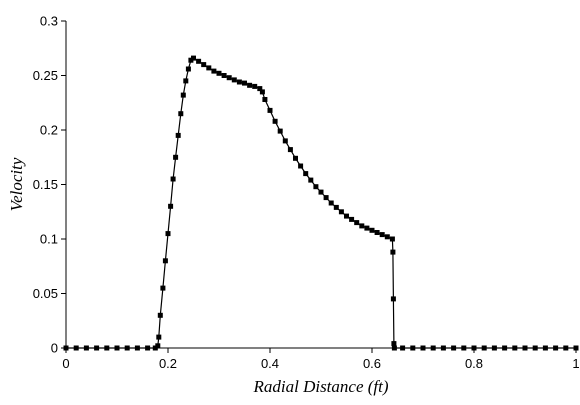 The image size is (580, 405). What do you see at coordinates (575, 363) in the screenshot?
I see `x-tick-label: 1` at bounding box center [575, 363].